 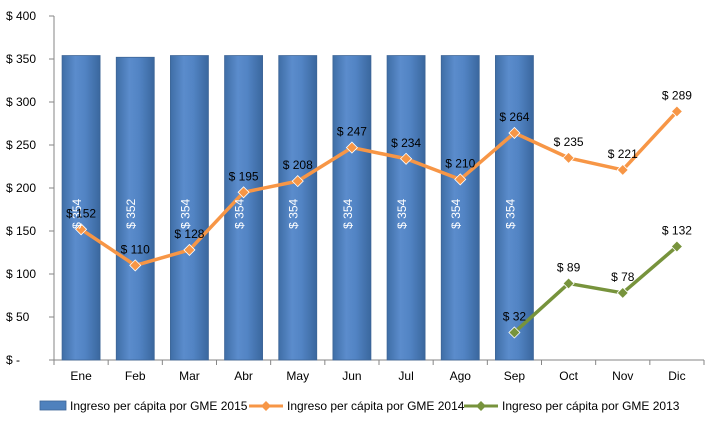 What do you see at coordinates (591, 406) in the screenshot?
I see `legend-label-2013: Ingreso per cápita por GME 2013` at bounding box center [591, 406].